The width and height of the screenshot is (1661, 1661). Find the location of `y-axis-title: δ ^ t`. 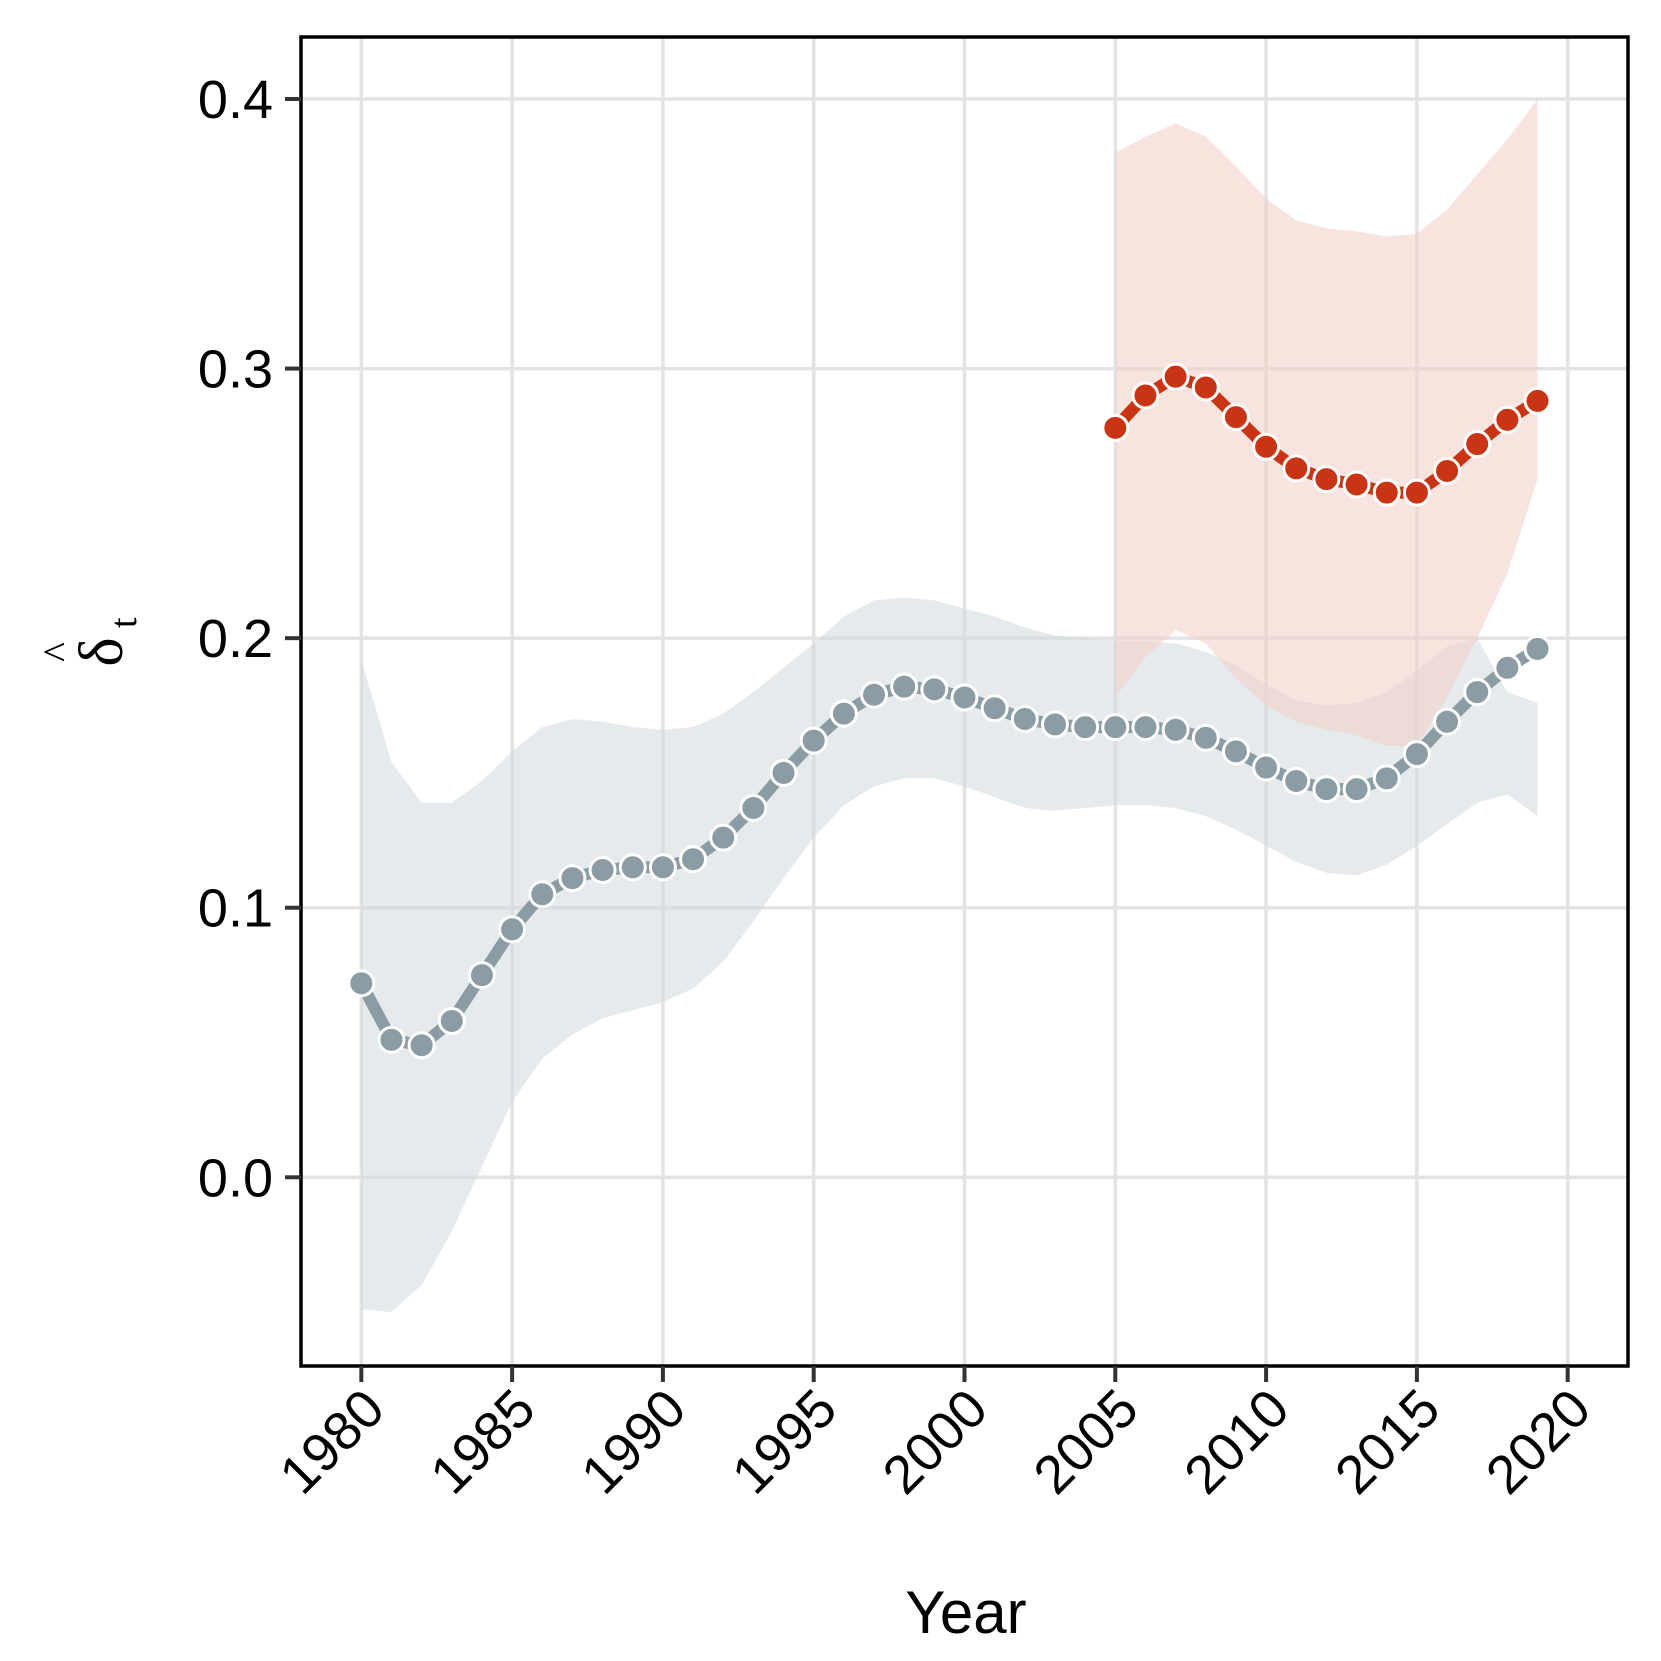

y-axis-title: δ ^ t is located at coordinates (90, 642).